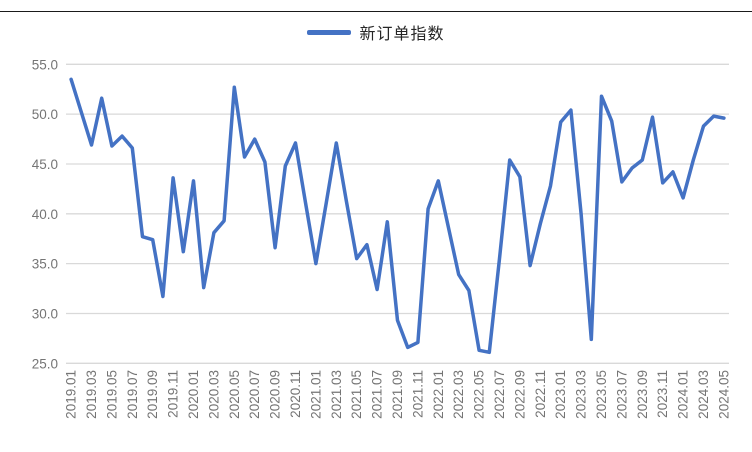 The image size is (752, 452). Describe the element at coordinates (723, 394) in the screenshot. I see `x-axis-label: 2024.05` at that location.